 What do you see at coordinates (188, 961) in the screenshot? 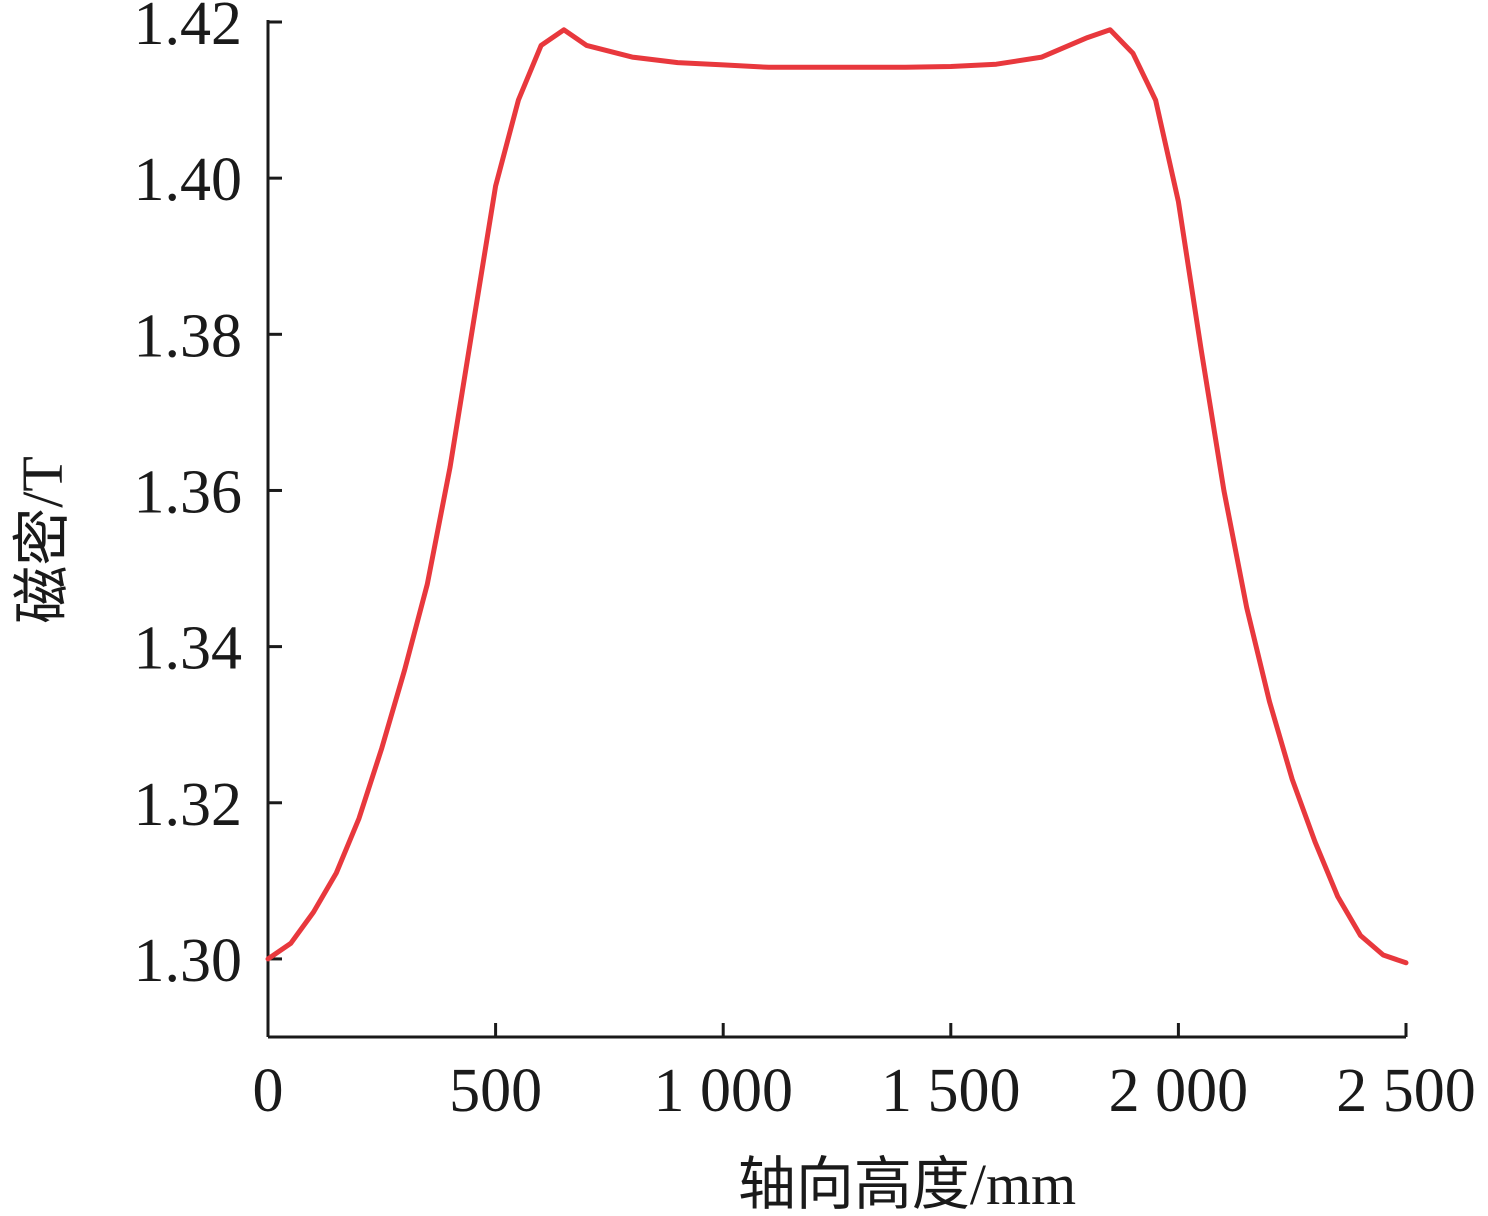
I see `y-tick-label: 1.30` at bounding box center [188, 961].